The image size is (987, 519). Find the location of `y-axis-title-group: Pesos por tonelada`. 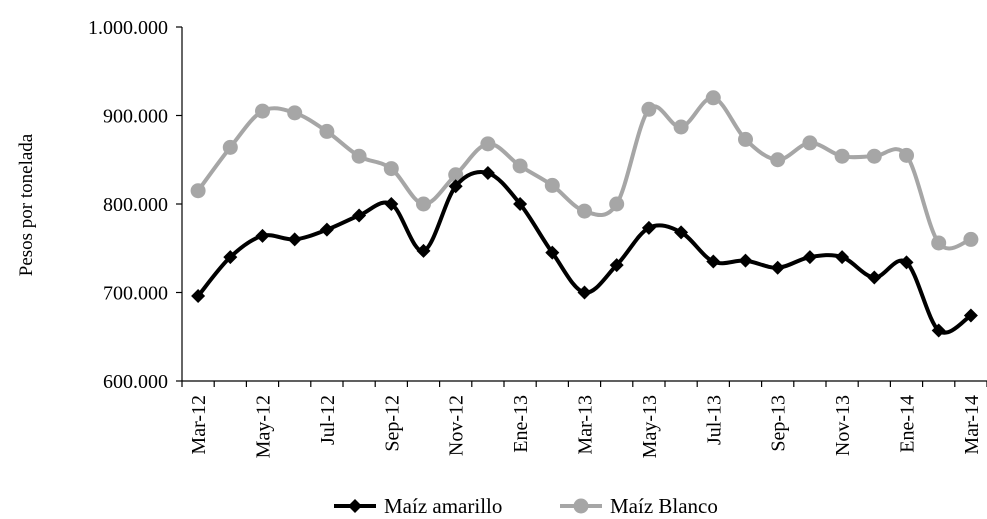

y-axis-title-group: Pesos por tonelada is located at coordinates (26, 204).